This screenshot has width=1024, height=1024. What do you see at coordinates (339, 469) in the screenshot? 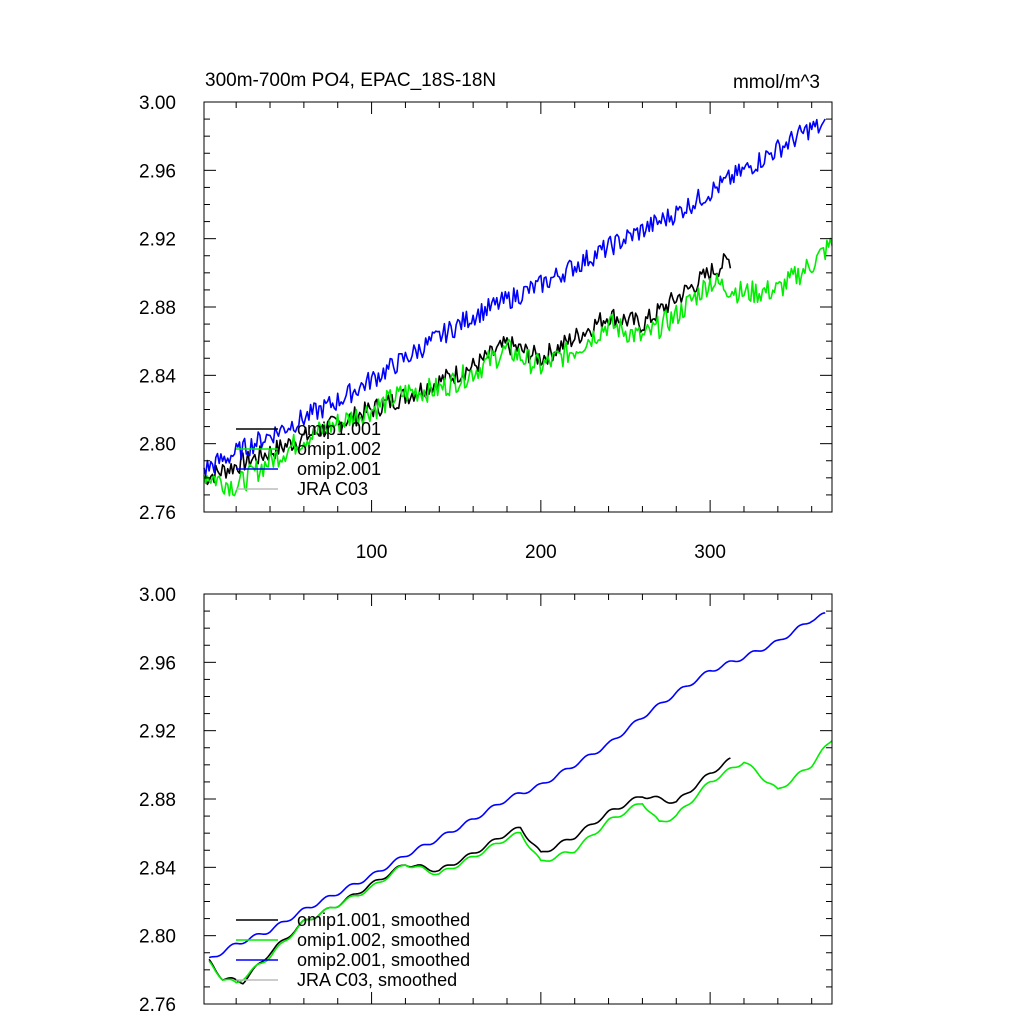
I see `legend-label: omip2.001` at bounding box center [339, 469].